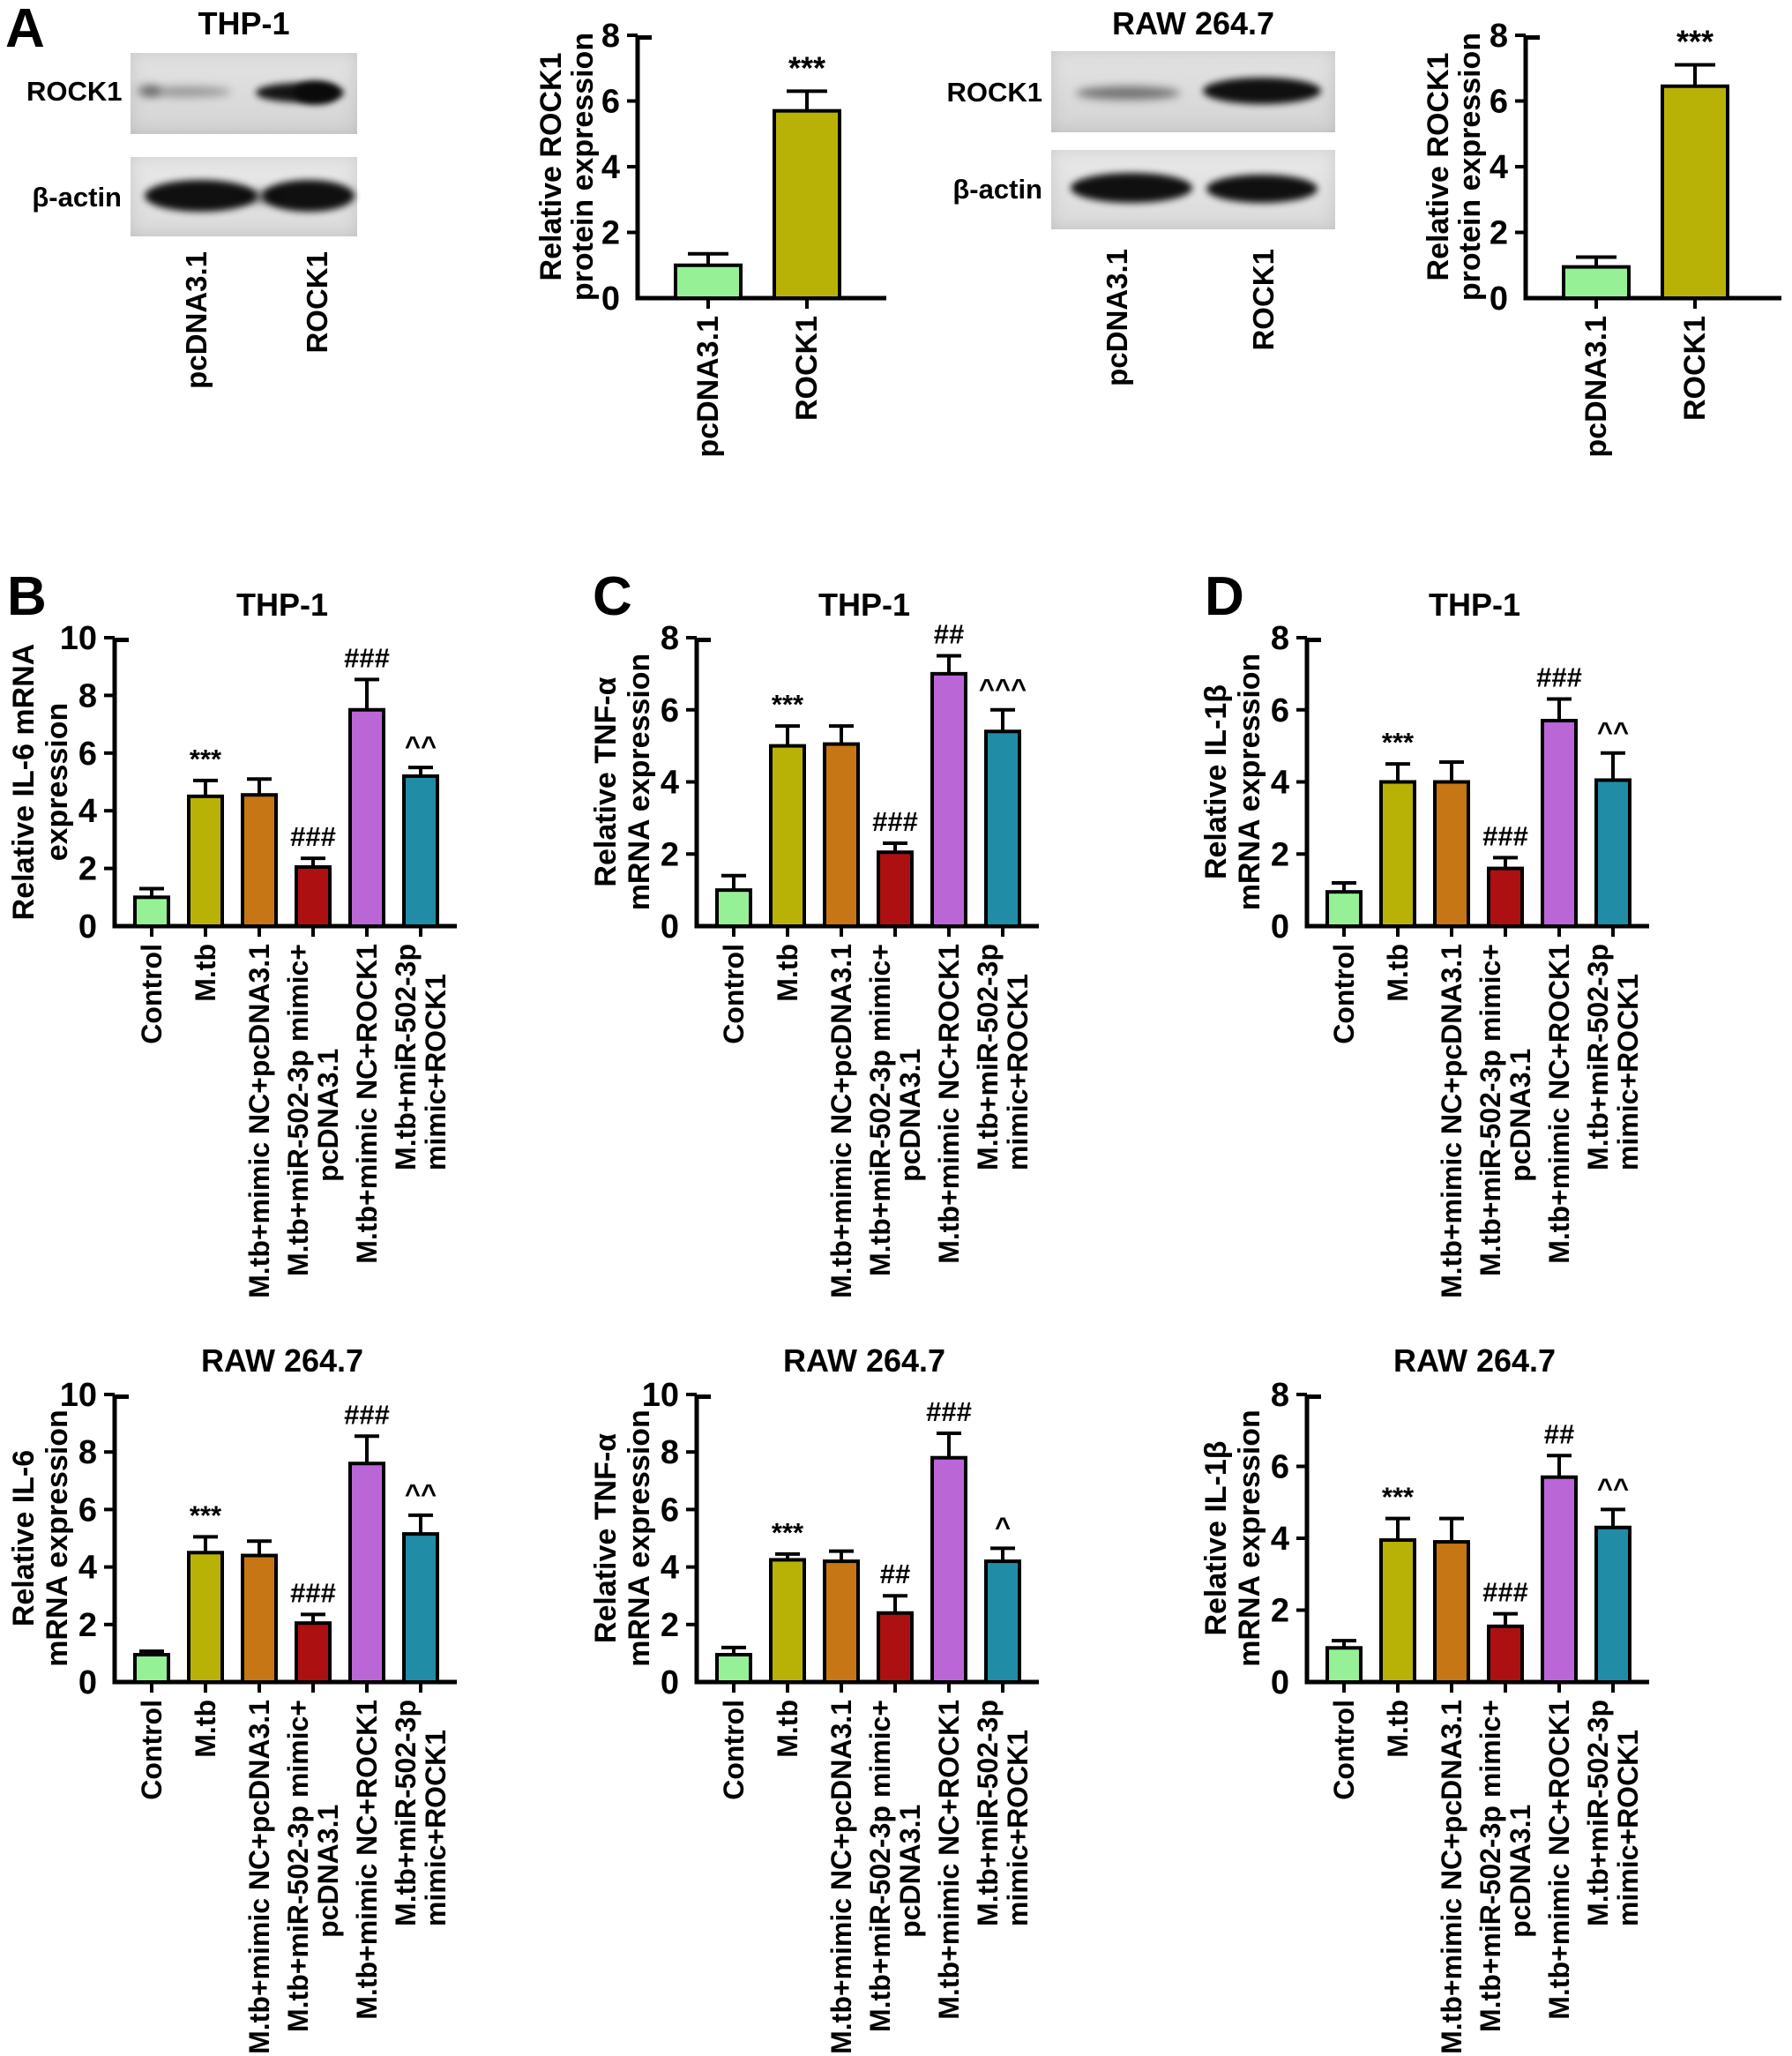  I want to click on panel-a-label: A, so click(25, 29).